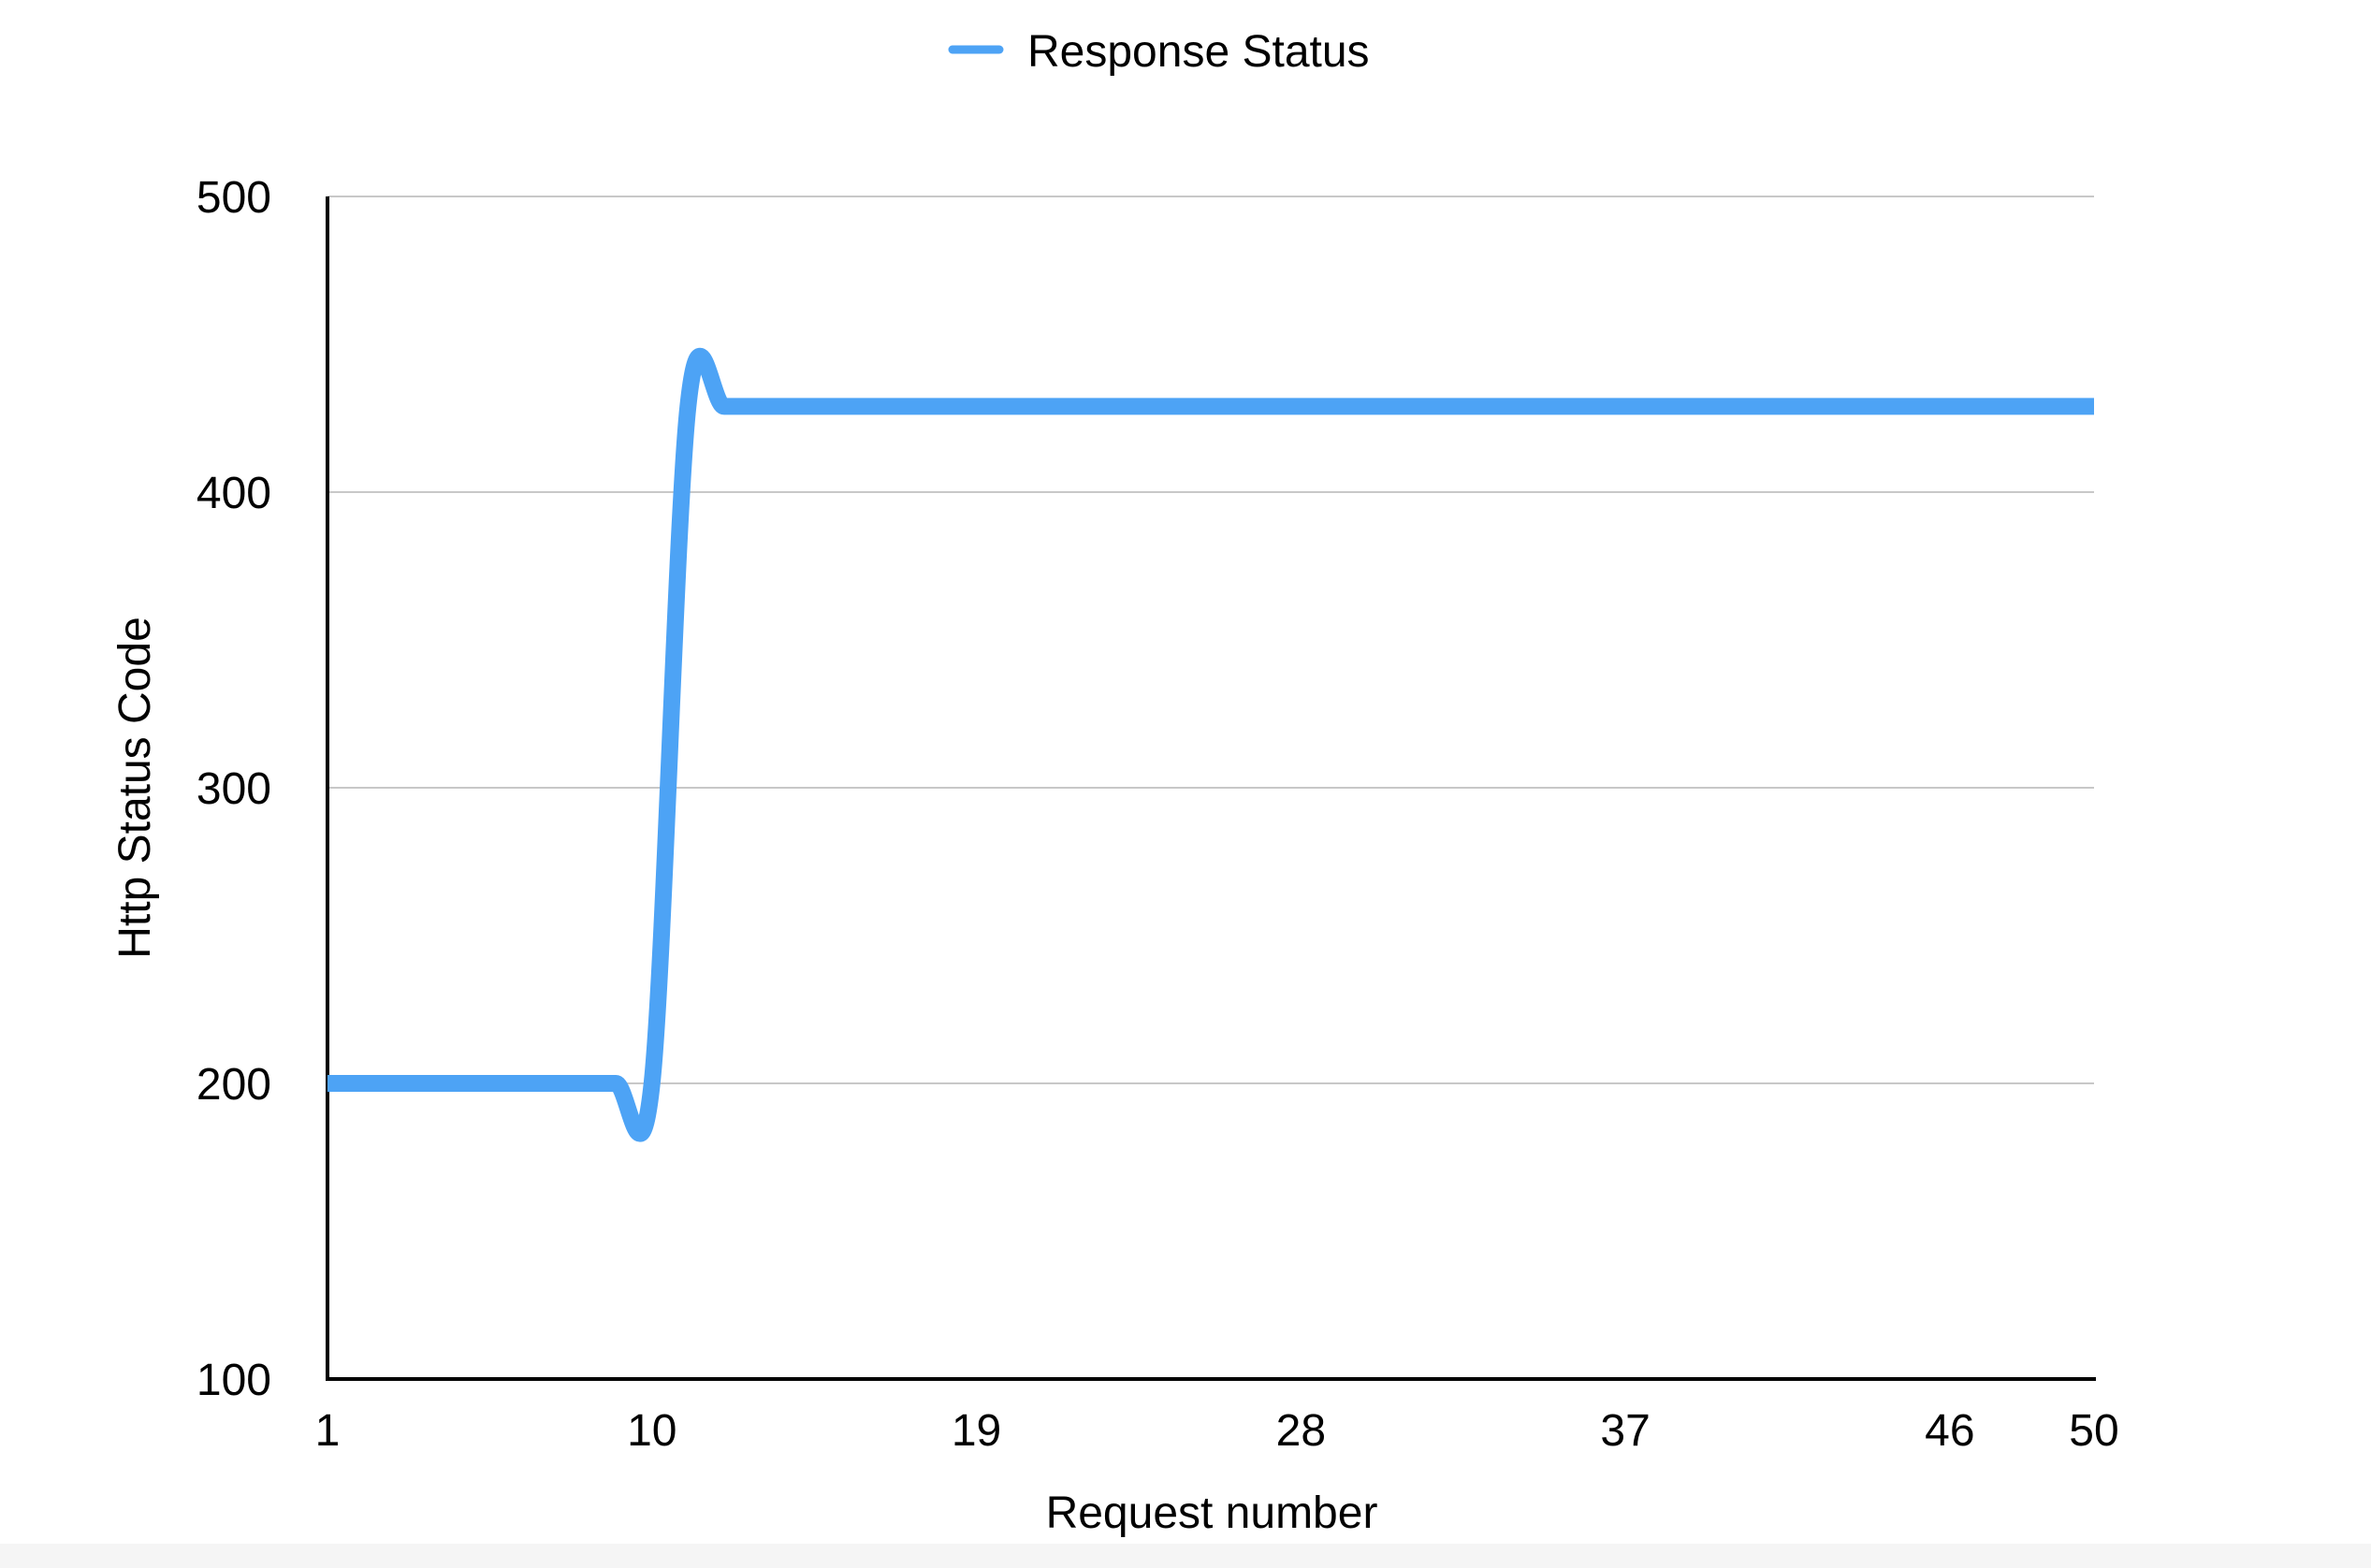  I want to click on y-tick-label: 400, so click(233, 493).